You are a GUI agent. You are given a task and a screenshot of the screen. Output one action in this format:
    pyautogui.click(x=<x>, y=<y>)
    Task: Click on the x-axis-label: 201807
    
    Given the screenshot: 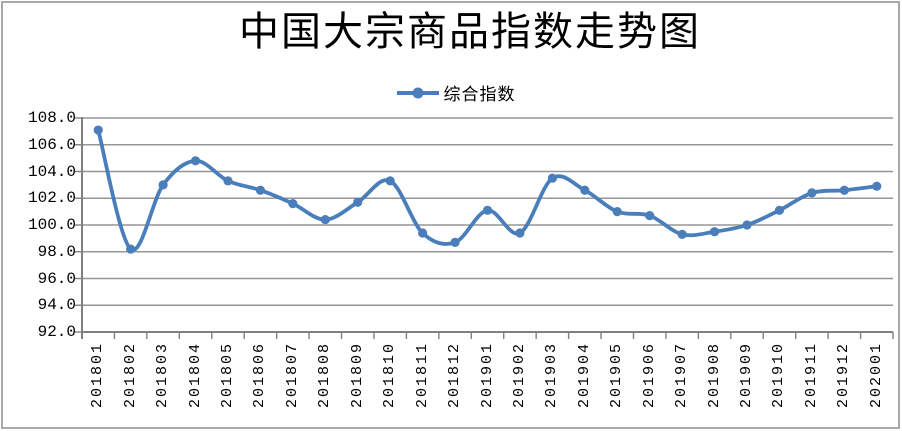 What is the action you would take?
    pyautogui.click(x=292, y=375)
    